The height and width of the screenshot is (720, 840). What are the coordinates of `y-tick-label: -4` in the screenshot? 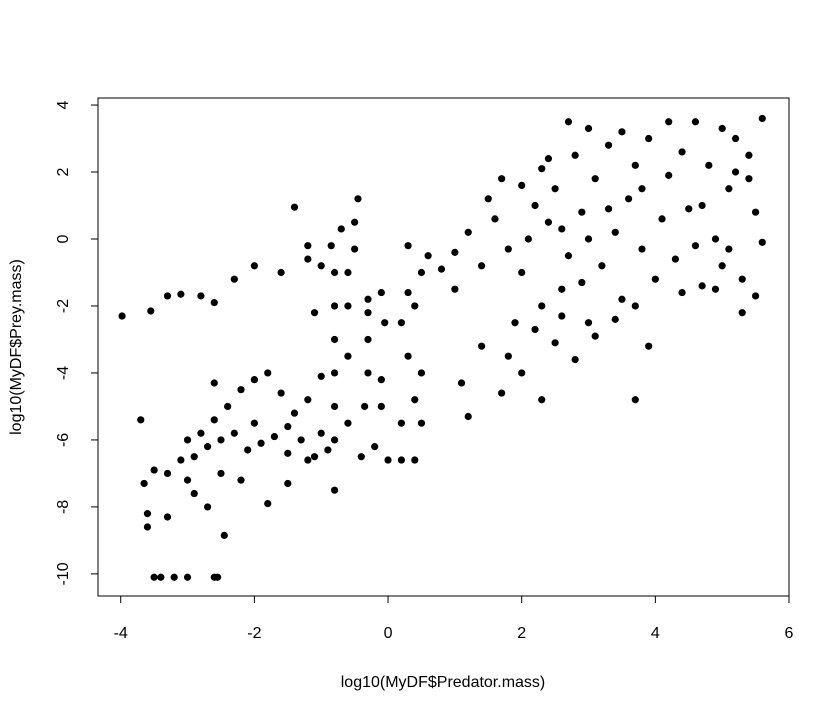 It's located at (63, 373).